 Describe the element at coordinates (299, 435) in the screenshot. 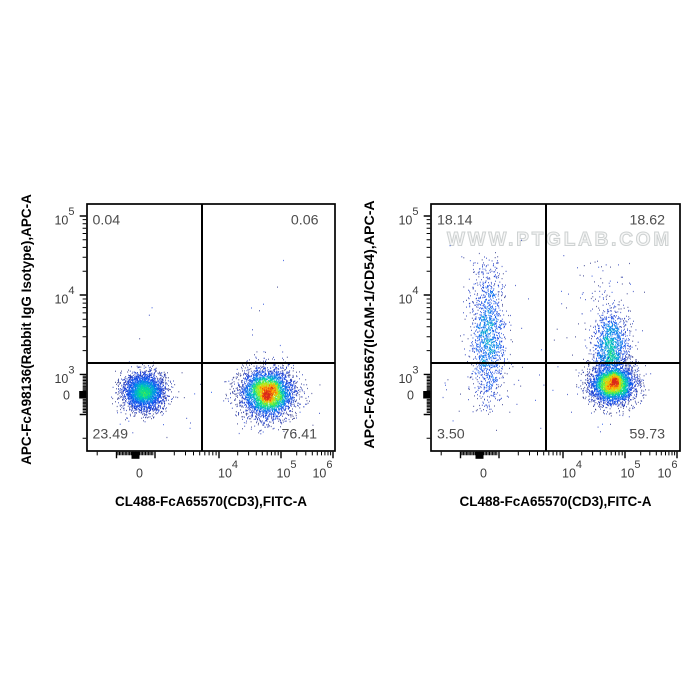

I see `svg-text: 76.41` at that location.